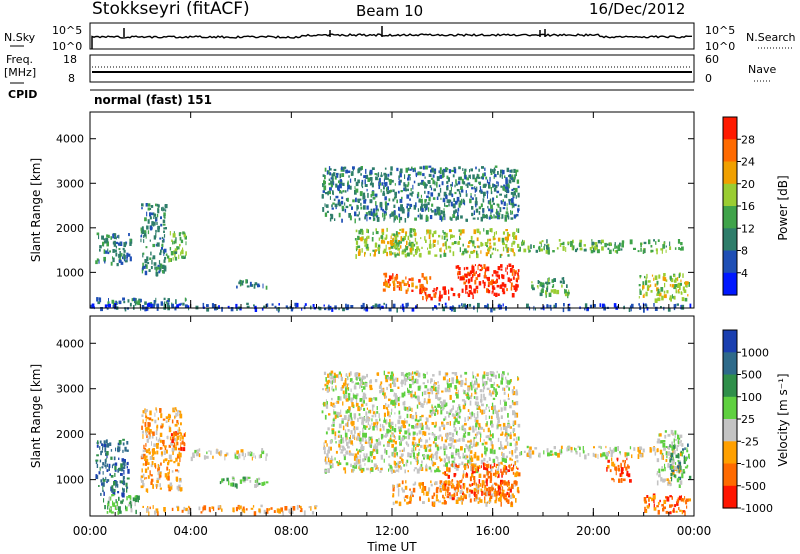 This screenshot has height=554, width=800. Describe the element at coordinates (392, 68) in the screenshot. I see `freq-panel-frame` at that location.